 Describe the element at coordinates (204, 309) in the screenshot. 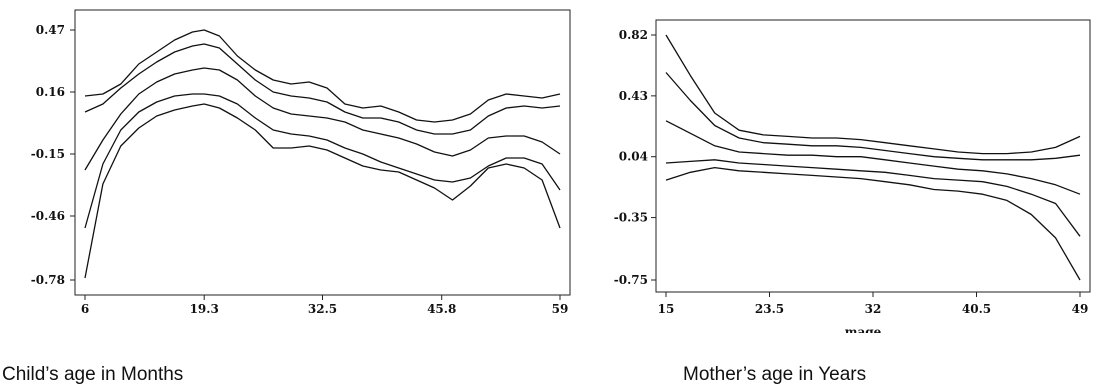

I see `x-tick-label: 19.3` at that location.